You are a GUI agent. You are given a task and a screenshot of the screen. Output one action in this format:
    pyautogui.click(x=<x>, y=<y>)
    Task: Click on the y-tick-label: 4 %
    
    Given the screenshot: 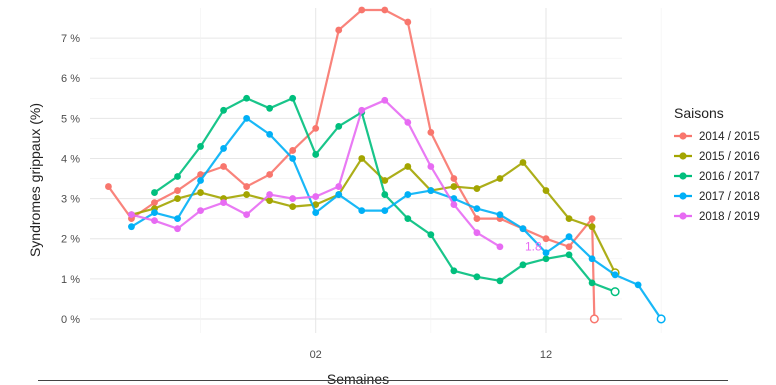 What is the action you would take?
    pyautogui.click(x=70, y=159)
    